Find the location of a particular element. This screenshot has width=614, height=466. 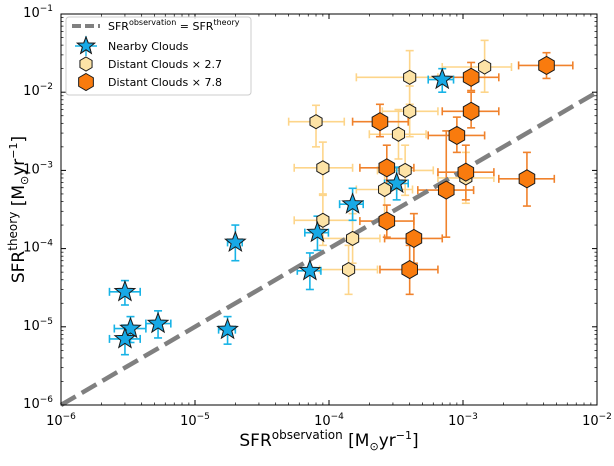

legend-distant27-marker is located at coordinates (86, 64).